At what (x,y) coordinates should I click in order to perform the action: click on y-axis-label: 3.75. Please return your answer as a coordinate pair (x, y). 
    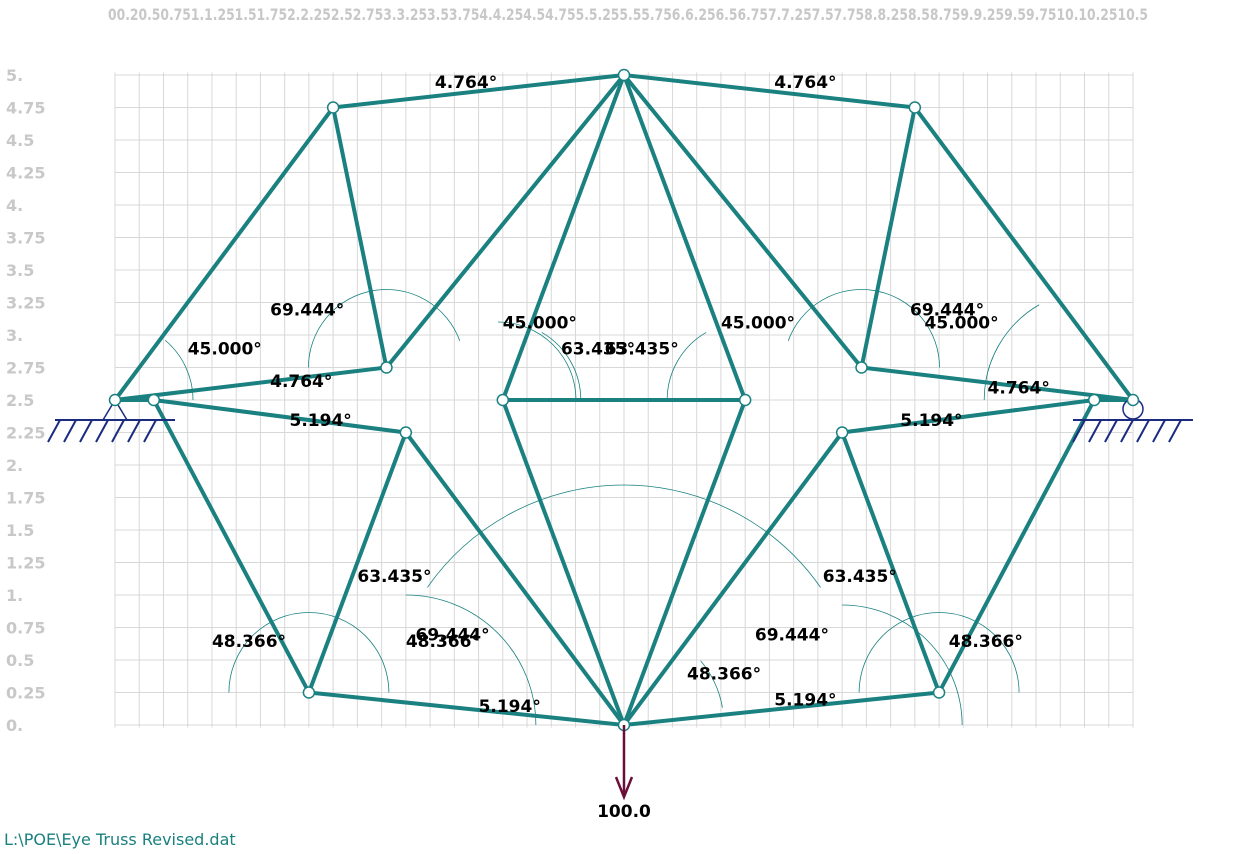
    Looking at the image, I should click on (25, 238).